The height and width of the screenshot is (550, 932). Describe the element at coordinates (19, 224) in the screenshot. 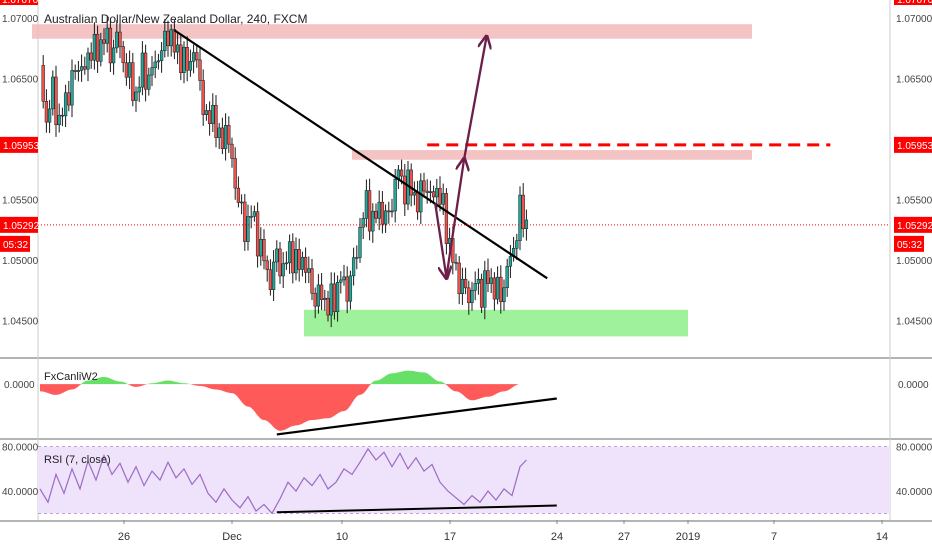

I see `last-price-tag-left-bg` at that location.